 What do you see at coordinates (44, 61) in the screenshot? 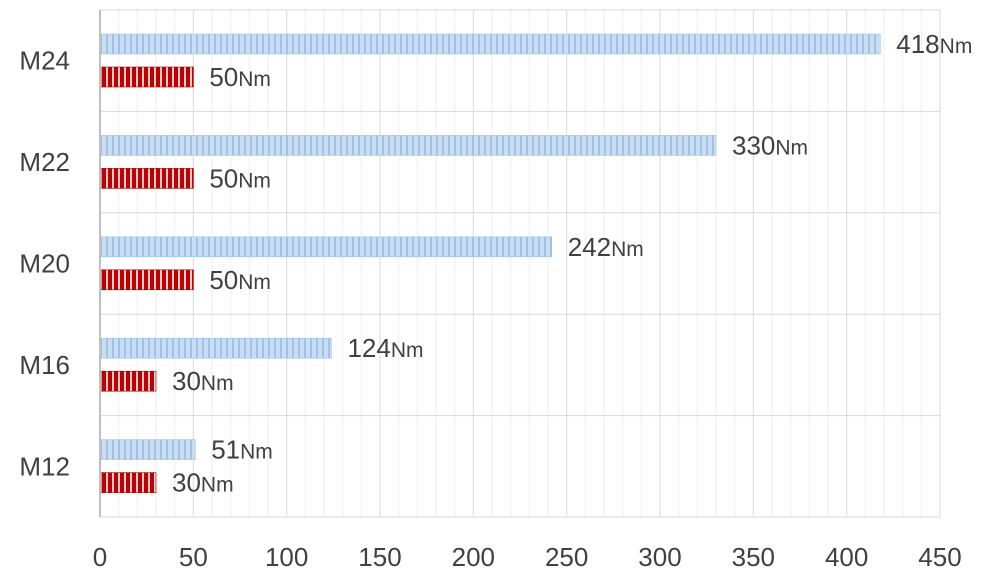
I see `category-label: M24` at bounding box center [44, 61].